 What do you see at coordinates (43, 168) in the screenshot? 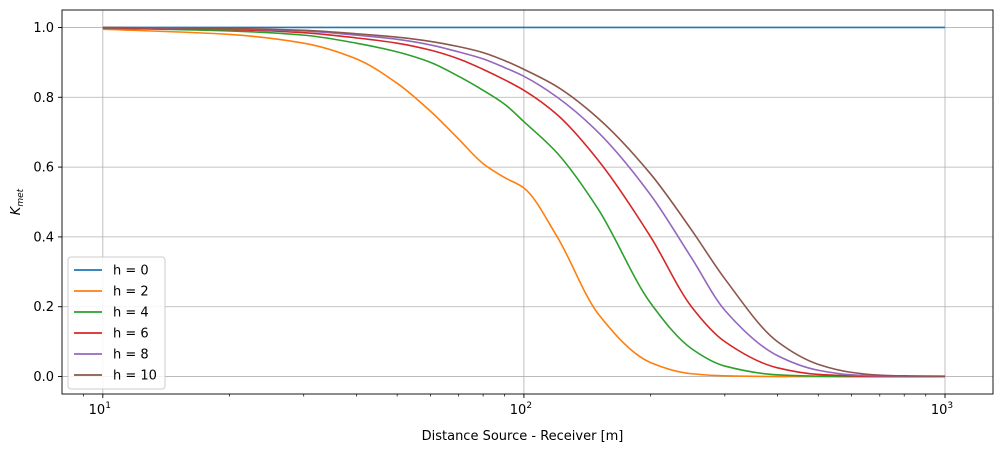
I see `y-tick-label: 0.6` at bounding box center [43, 168].